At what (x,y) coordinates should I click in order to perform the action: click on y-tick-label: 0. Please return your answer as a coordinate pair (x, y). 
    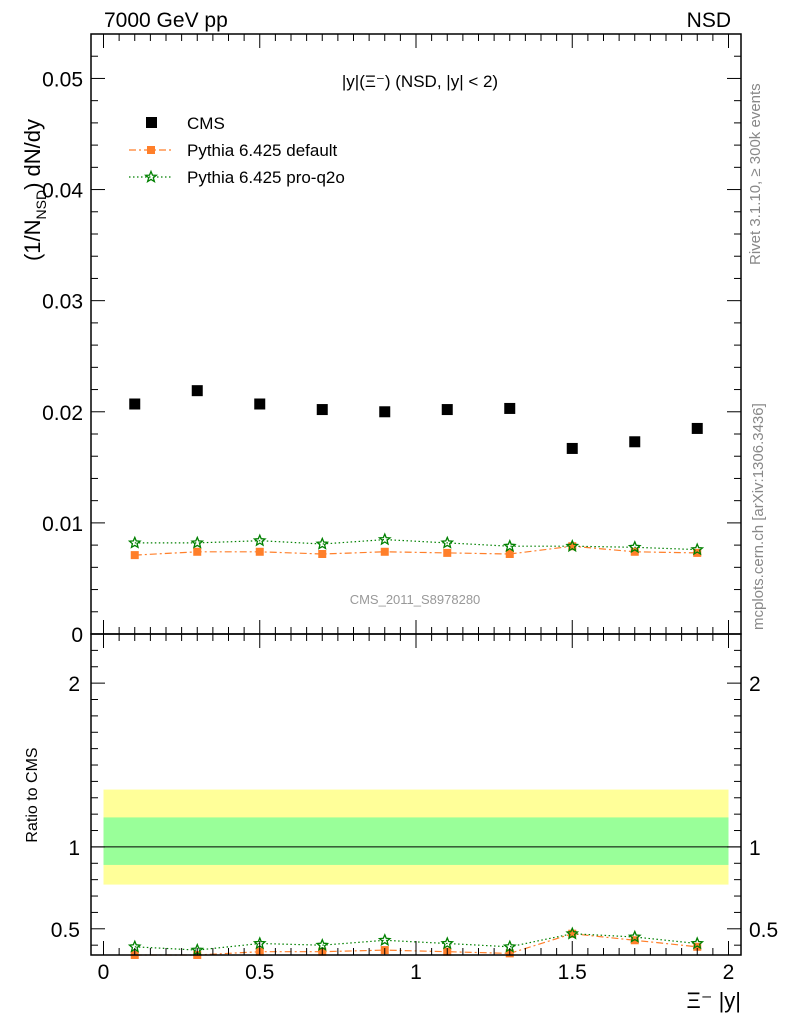
    Looking at the image, I should click on (77, 635).